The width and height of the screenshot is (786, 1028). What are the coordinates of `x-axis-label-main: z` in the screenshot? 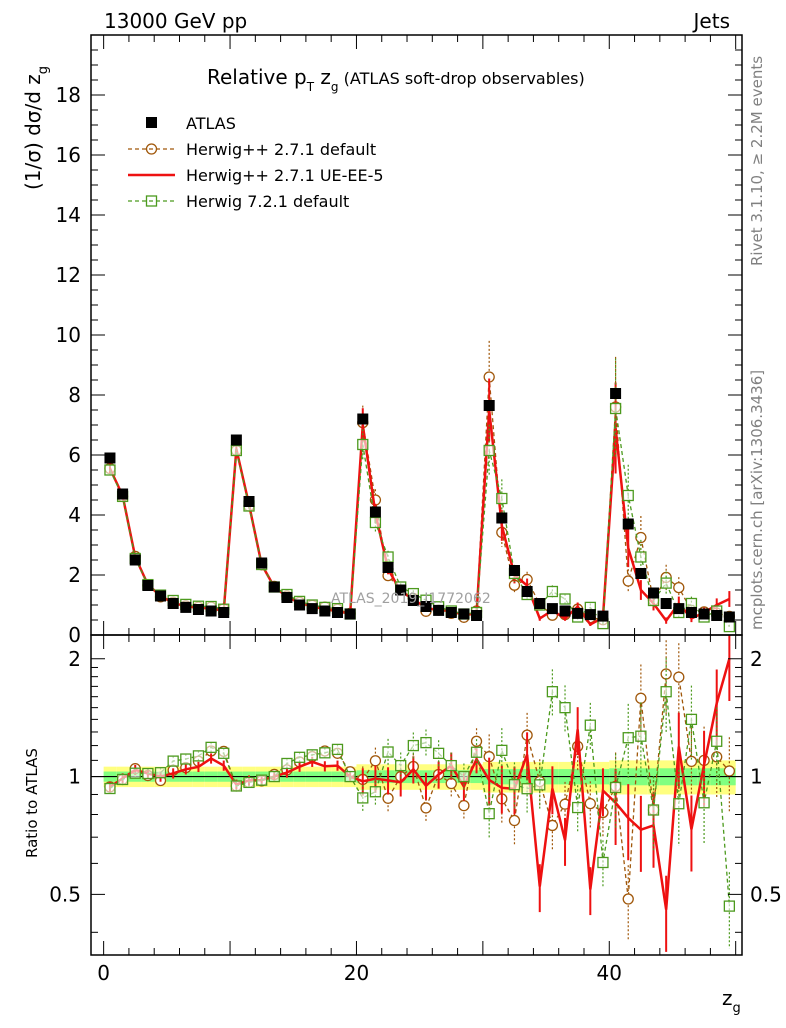 It's located at (727, 998).